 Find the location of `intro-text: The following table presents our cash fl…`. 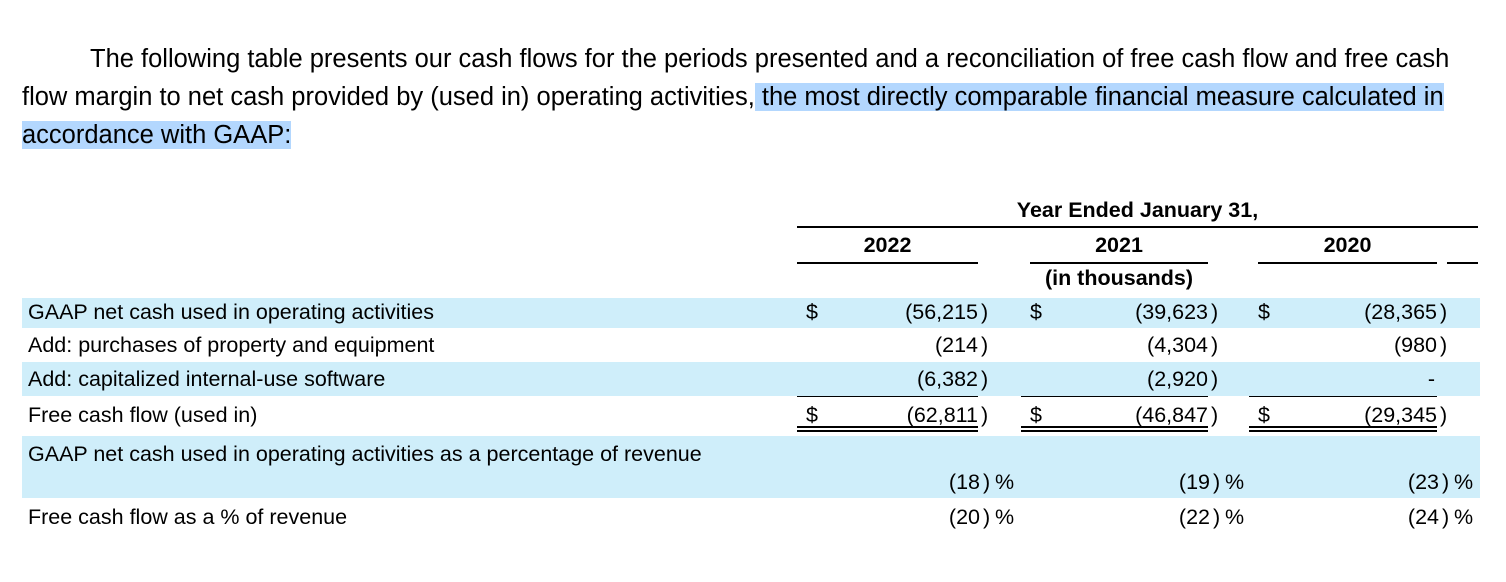

intro-text: The following table presents our cash fl… is located at coordinates (736, 78).